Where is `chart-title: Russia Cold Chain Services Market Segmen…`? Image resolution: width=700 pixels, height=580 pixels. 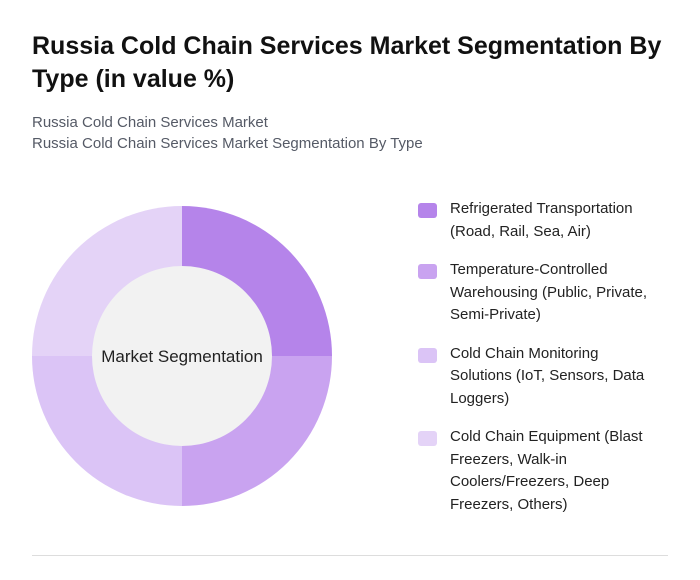
chart-title: Russia Cold Chain Services Market Segmen… is located at coordinates (347, 62).